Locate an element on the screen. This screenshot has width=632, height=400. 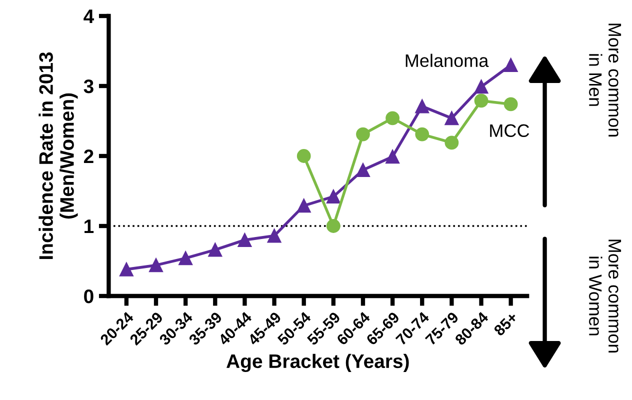
y-axis-title: Incidence Rate in 2013 (Men/Women) is located at coordinates (58, 155).